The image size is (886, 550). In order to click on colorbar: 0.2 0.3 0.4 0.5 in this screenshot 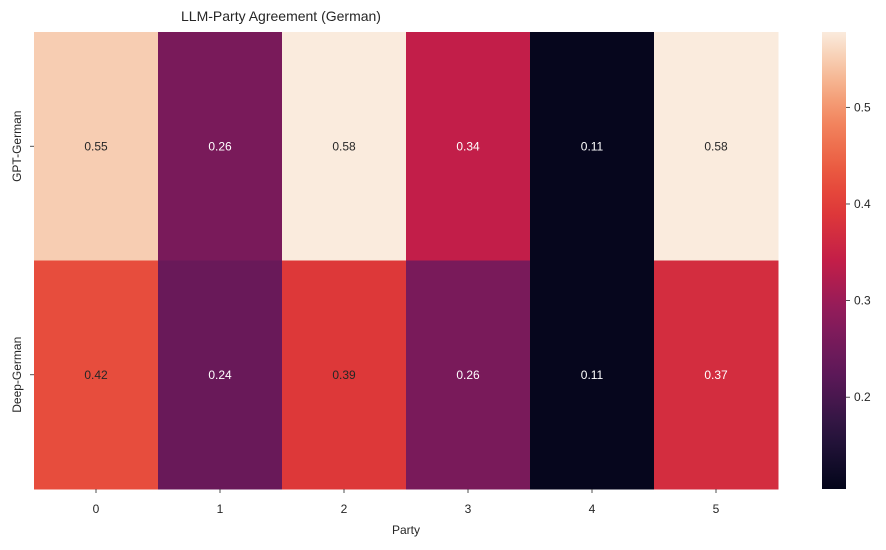, I will do `click(846, 260)`.